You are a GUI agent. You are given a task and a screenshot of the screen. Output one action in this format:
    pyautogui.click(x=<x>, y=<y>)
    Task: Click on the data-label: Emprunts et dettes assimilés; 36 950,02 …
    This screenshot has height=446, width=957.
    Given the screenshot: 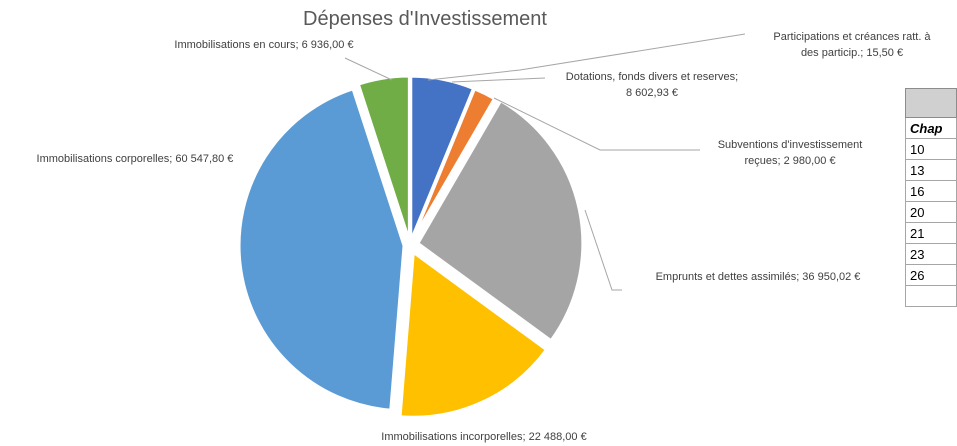 What is the action you would take?
    pyautogui.click(x=758, y=277)
    